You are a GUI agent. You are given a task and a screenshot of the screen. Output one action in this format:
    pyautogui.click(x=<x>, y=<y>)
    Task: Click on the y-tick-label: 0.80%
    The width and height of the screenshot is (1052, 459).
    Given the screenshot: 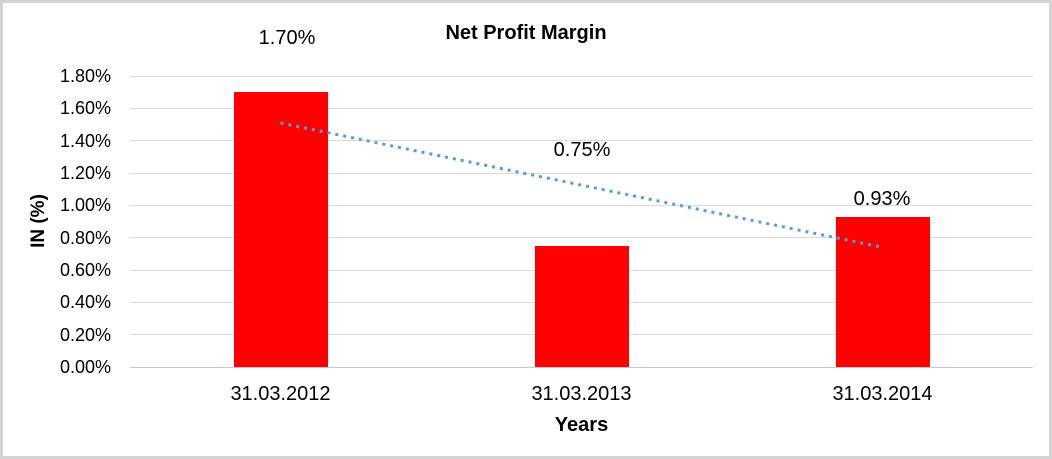 What is the action you would take?
    pyautogui.click(x=85, y=237)
    